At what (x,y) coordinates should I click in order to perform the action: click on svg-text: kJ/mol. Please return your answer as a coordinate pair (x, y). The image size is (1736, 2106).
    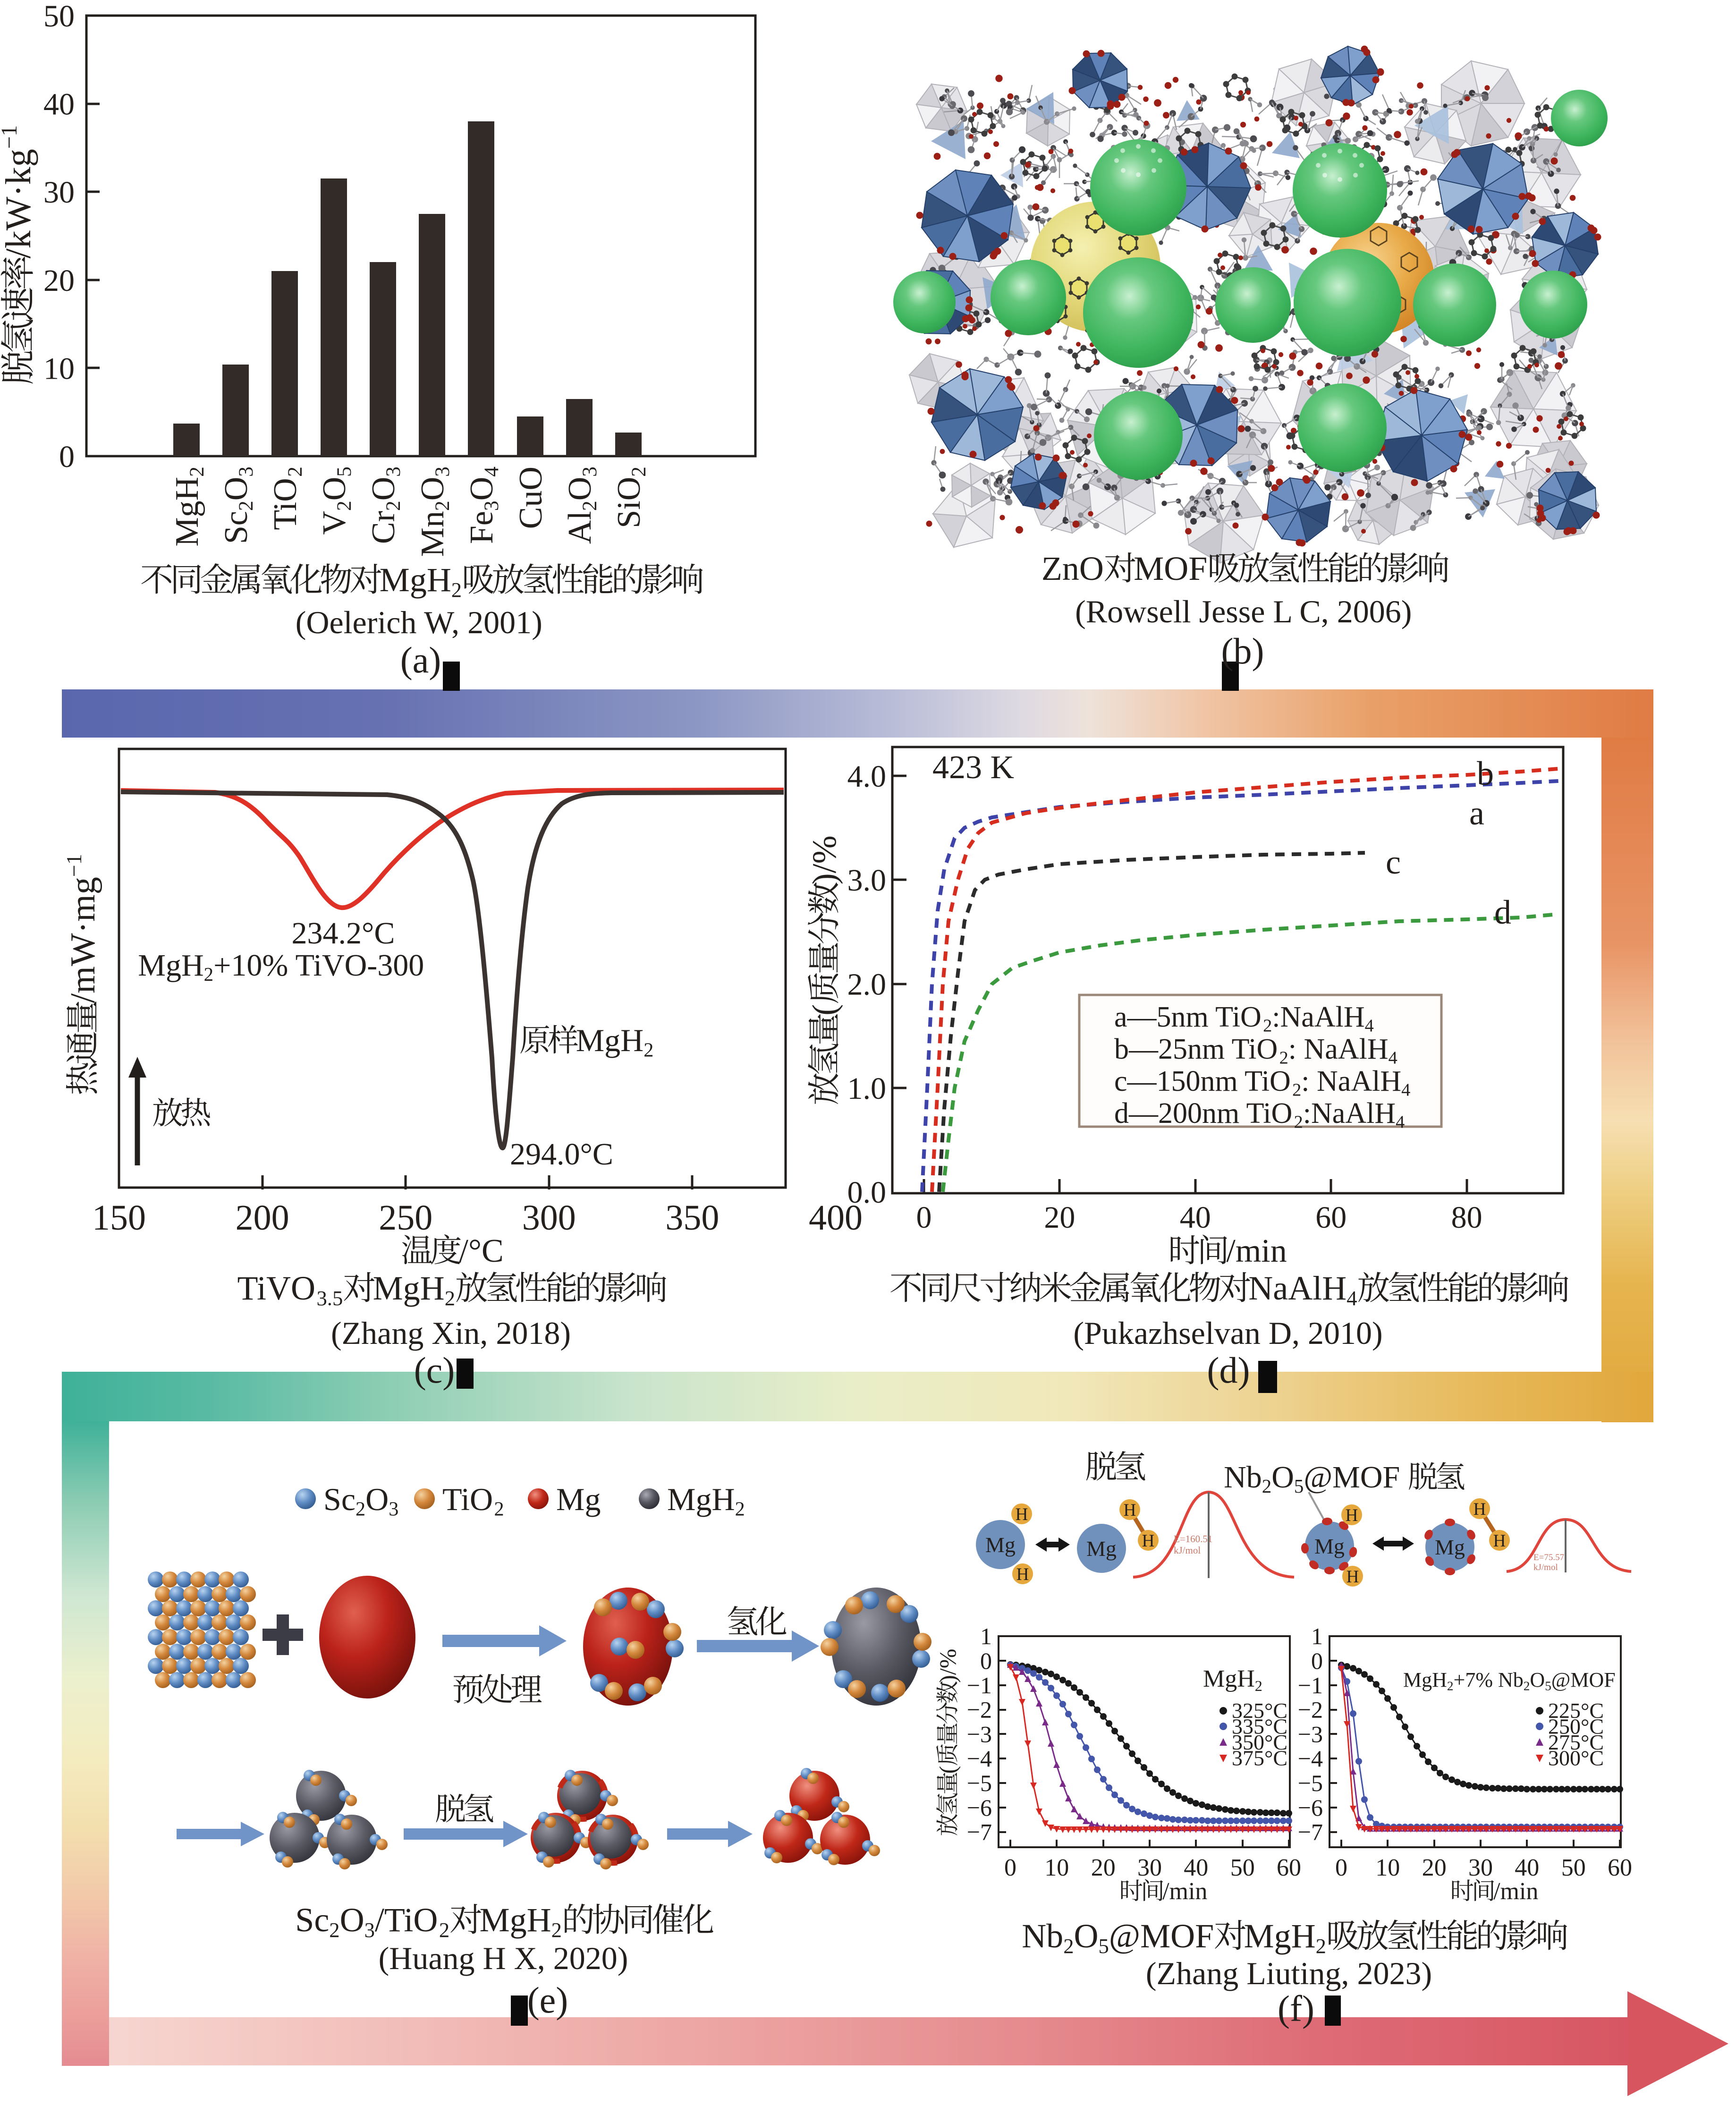
    Looking at the image, I should click on (1187, 1550).